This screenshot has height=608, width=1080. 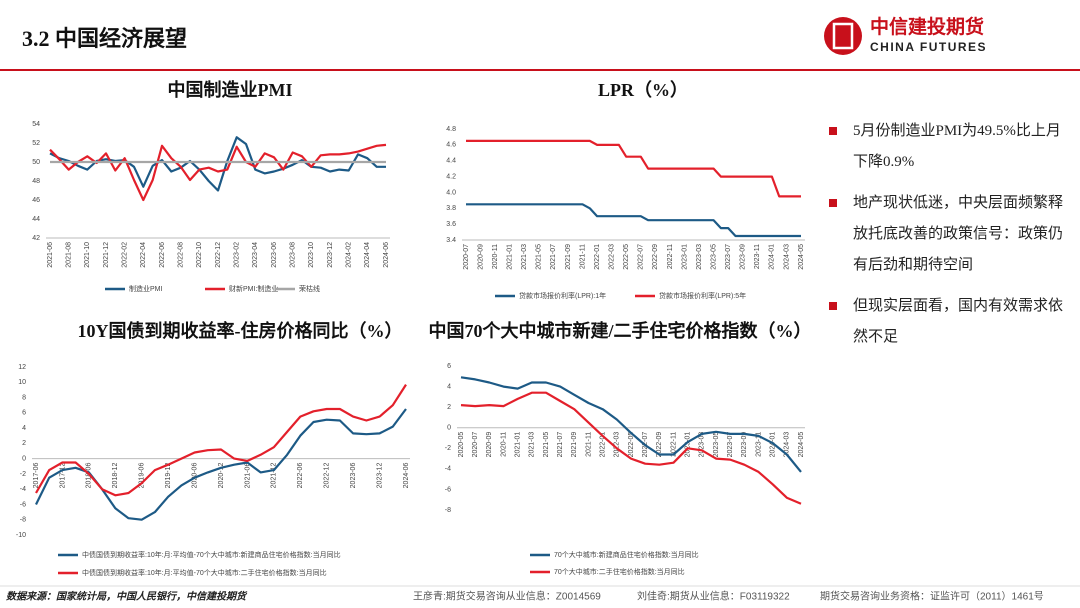 What do you see at coordinates (330, 255) in the screenshot?
I see `x-tick-label: 2023-12` at bounding box center [330, 255].